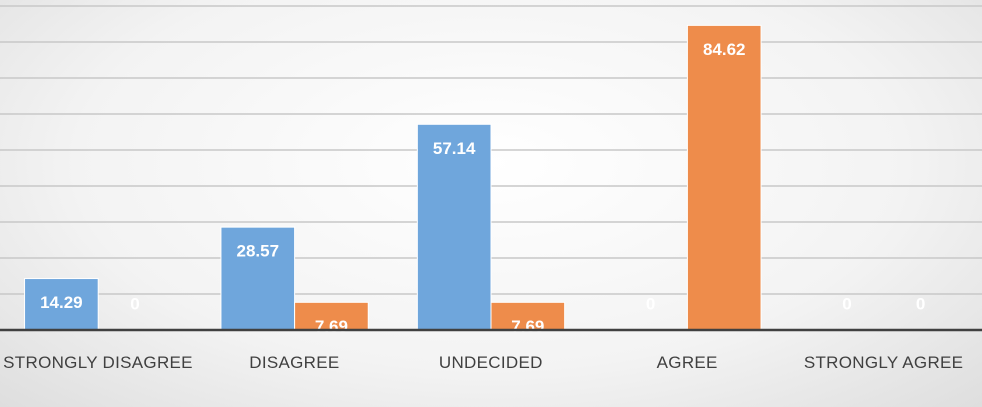  Describe the element at coordinates (294, 362) in the screenshot. I see `x-tick-label: DISAGREE` at that location.